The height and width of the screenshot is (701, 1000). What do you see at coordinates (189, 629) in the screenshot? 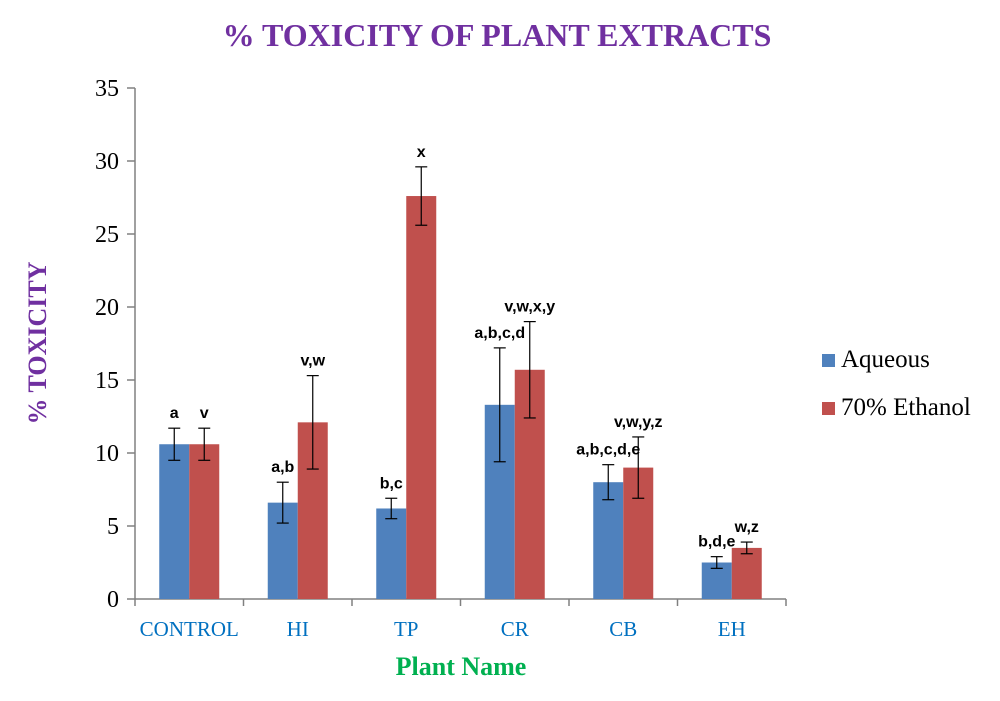
I see `x-tick-label: CONTROL` at bounding box center [189, 629].